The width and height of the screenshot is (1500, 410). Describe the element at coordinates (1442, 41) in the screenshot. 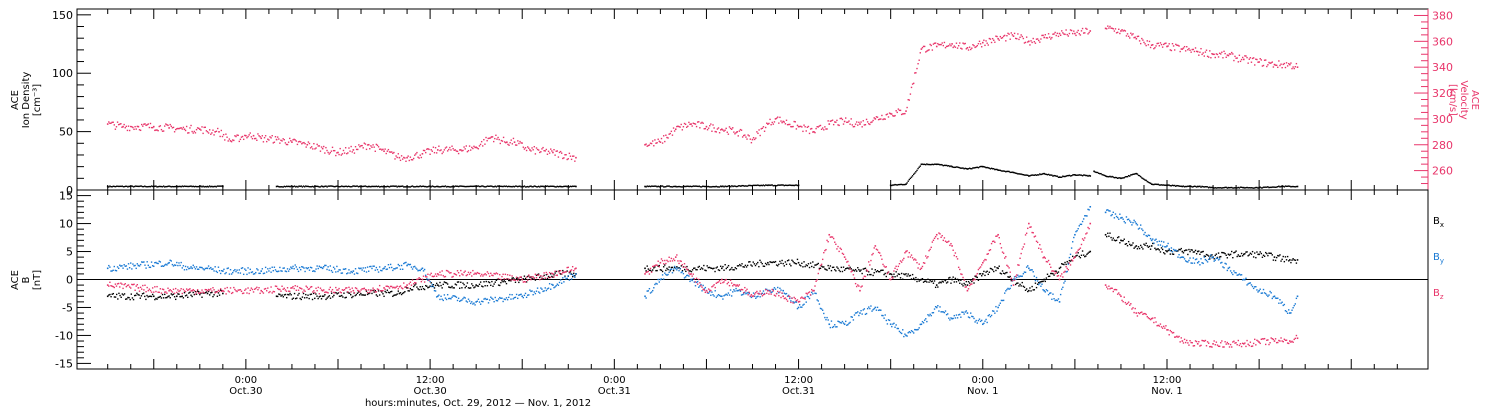

I see `y-right-tick-label: 360` at that location.